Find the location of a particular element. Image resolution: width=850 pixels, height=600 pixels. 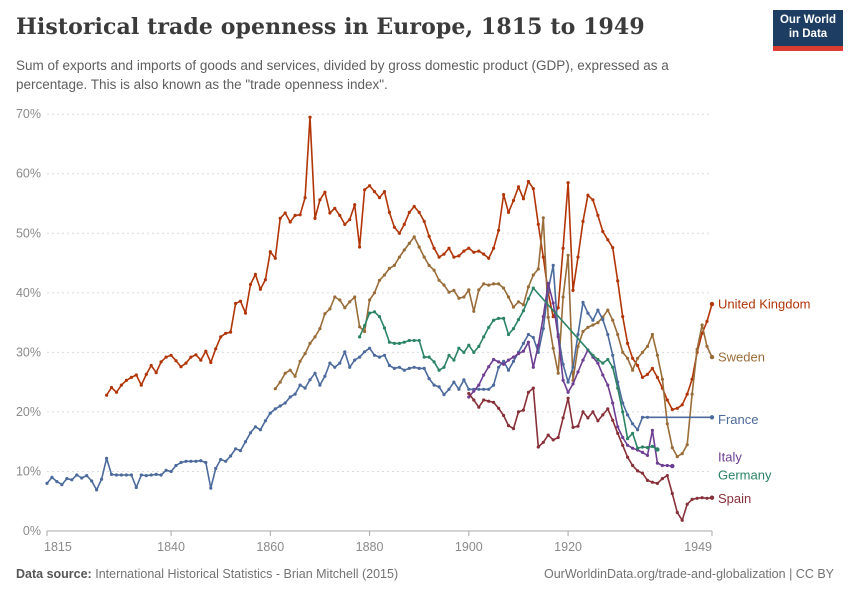

data-point-united-kingdom-1941 is located at coordinates (672, 409).